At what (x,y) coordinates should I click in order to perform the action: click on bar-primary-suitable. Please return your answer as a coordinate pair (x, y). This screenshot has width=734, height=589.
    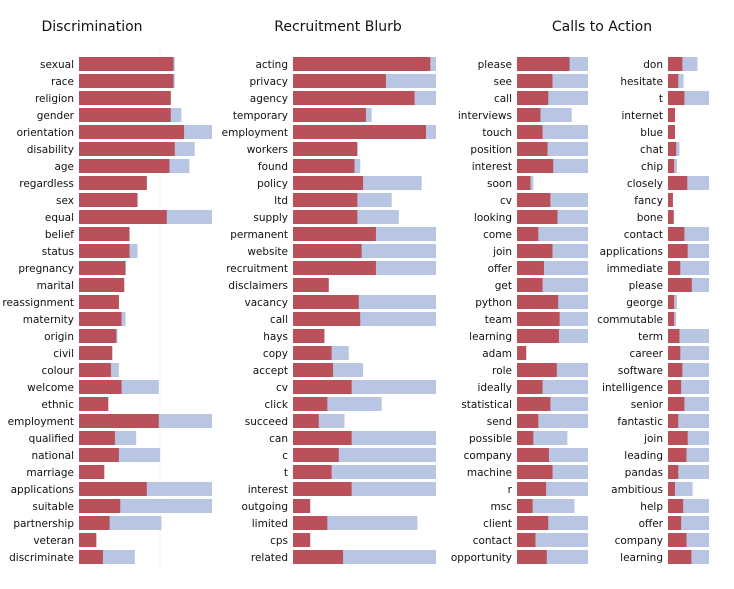
    Looking at the image, I should click on (100, 506).